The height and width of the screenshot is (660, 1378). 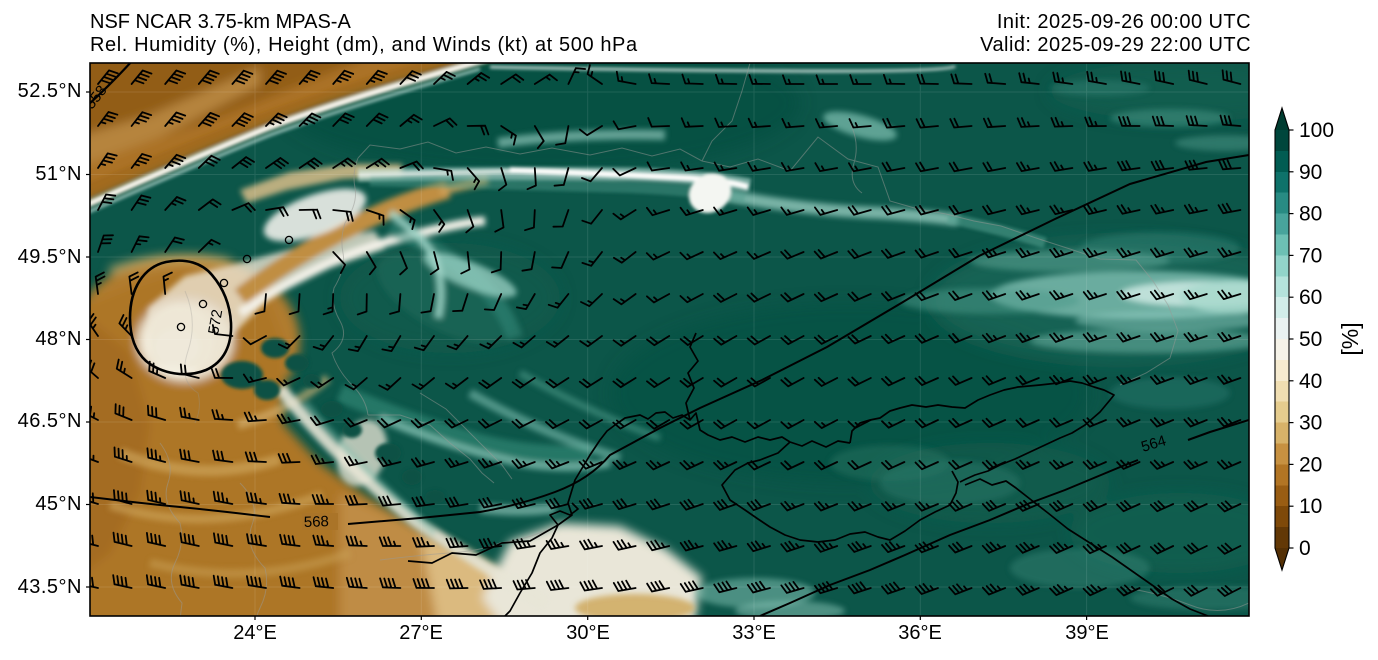 I want to click on svg-text: 10, so click(x=1310, y=506).